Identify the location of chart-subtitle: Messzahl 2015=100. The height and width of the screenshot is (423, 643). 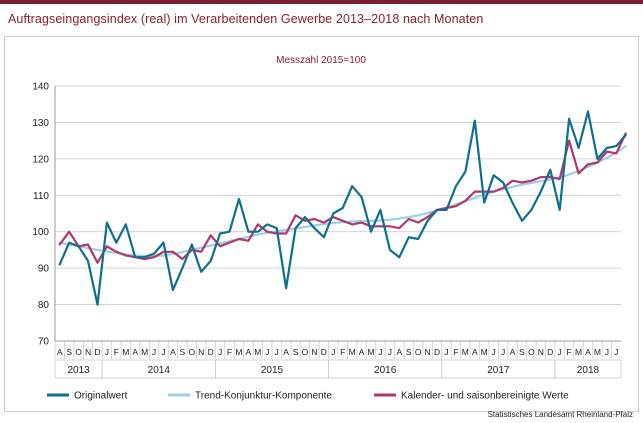
(321, 60).